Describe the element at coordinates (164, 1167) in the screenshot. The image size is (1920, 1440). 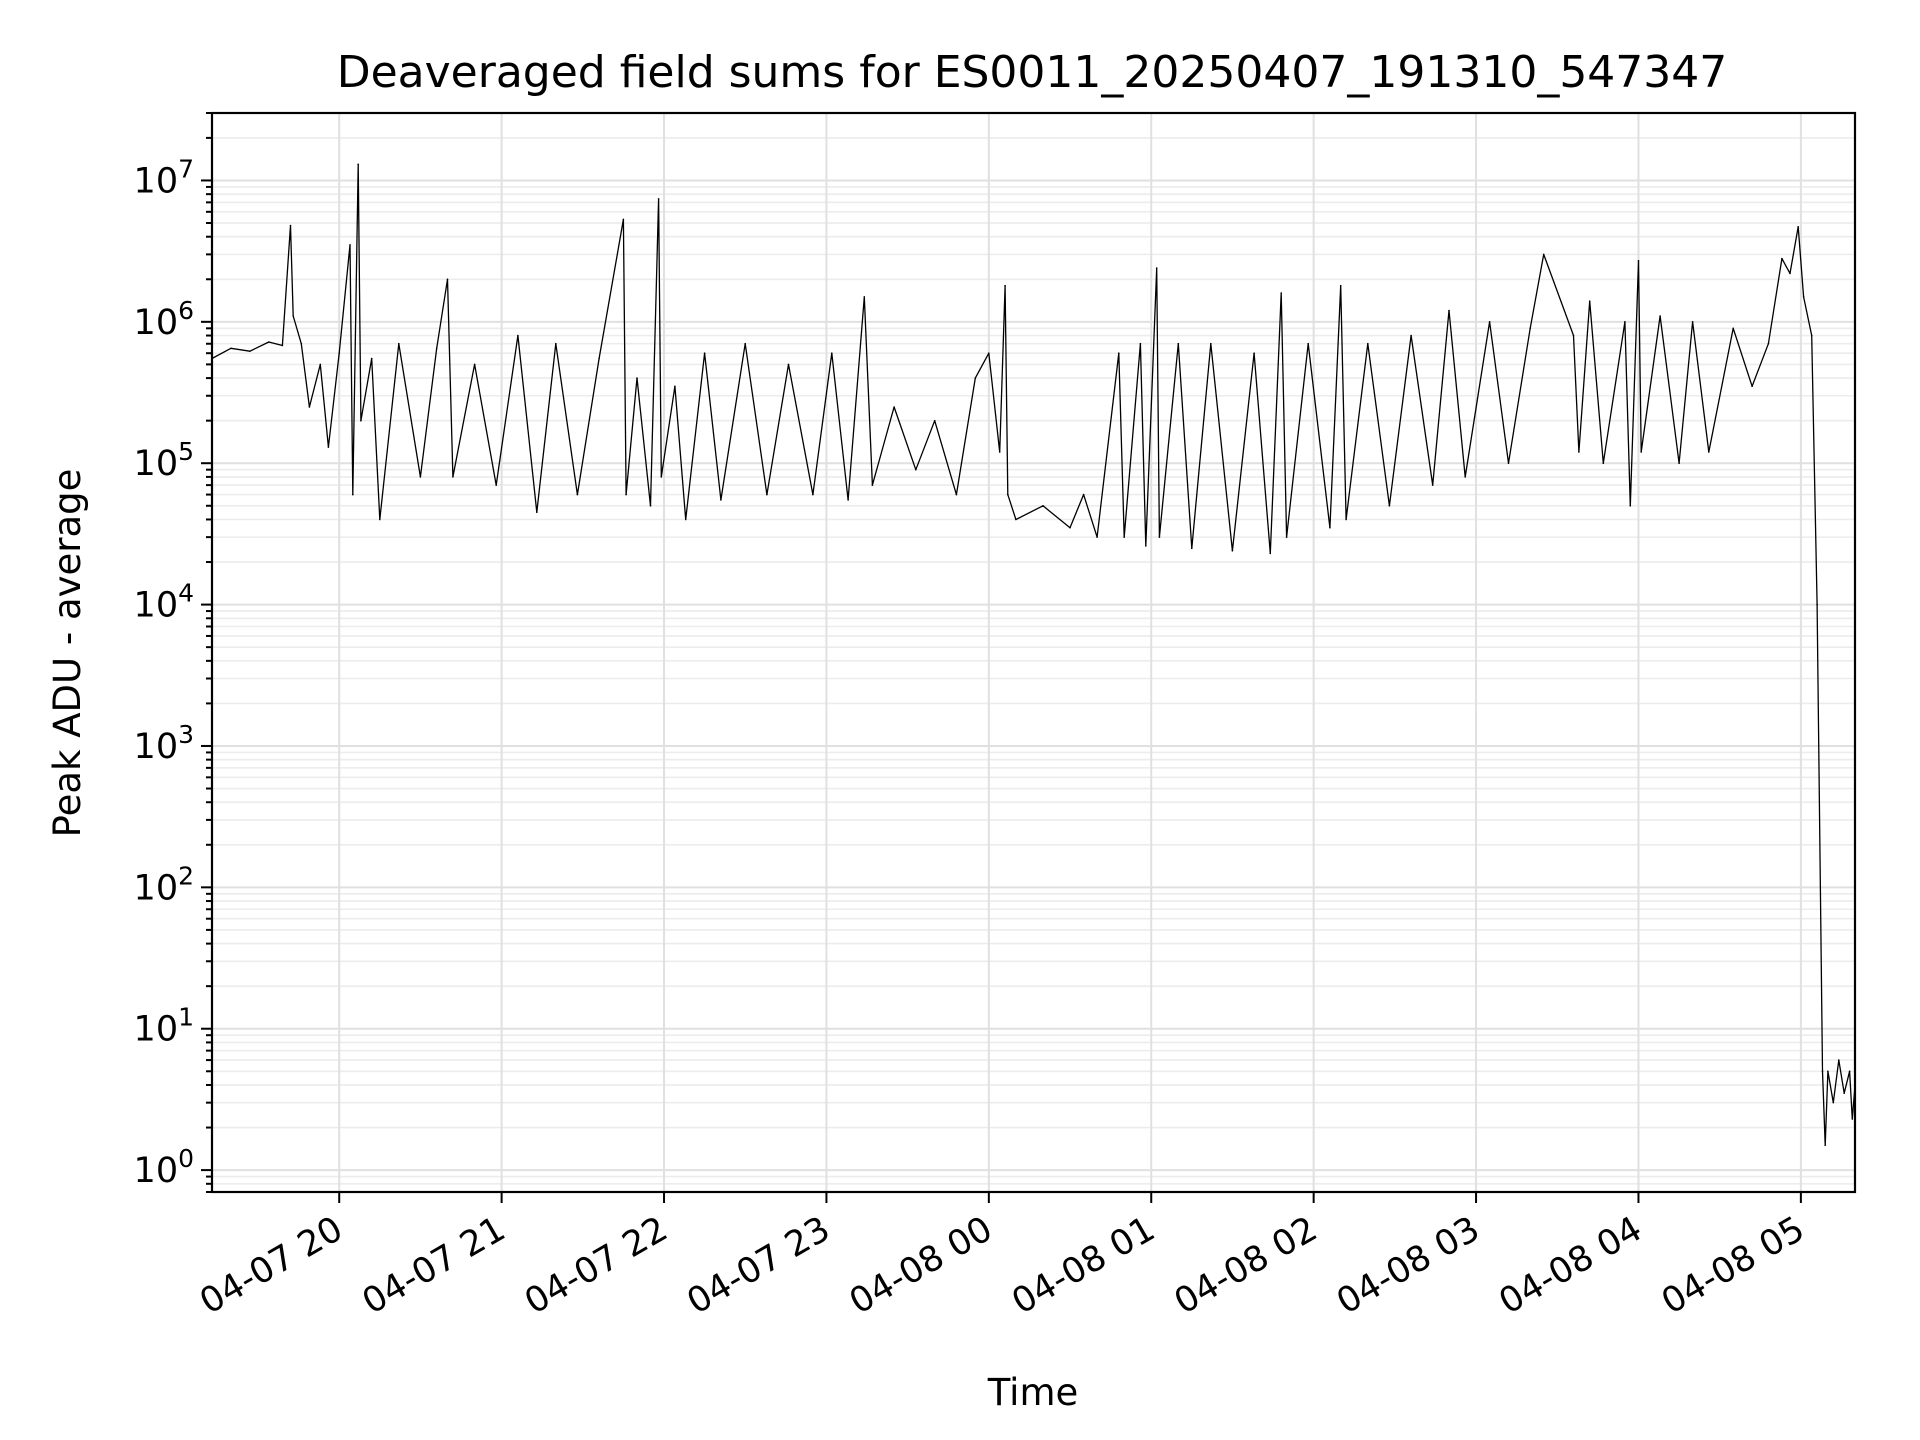
I see `y-tick-label: 10⁰` at that location.